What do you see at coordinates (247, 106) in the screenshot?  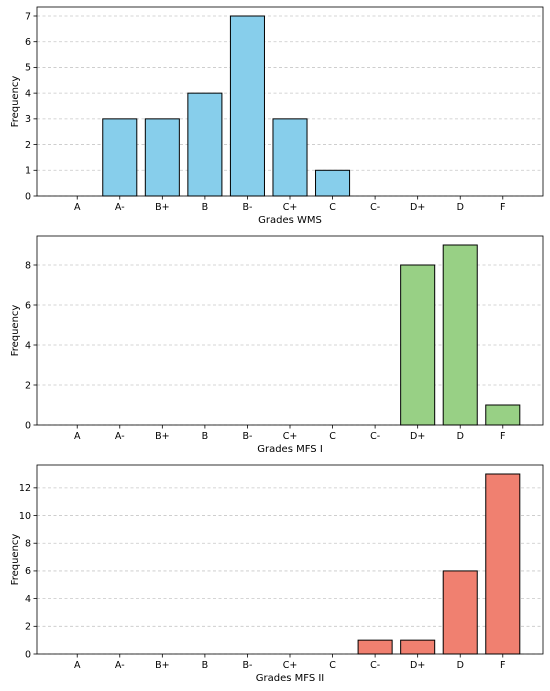 I see `bar-B-` at bounding box center [247, 106].